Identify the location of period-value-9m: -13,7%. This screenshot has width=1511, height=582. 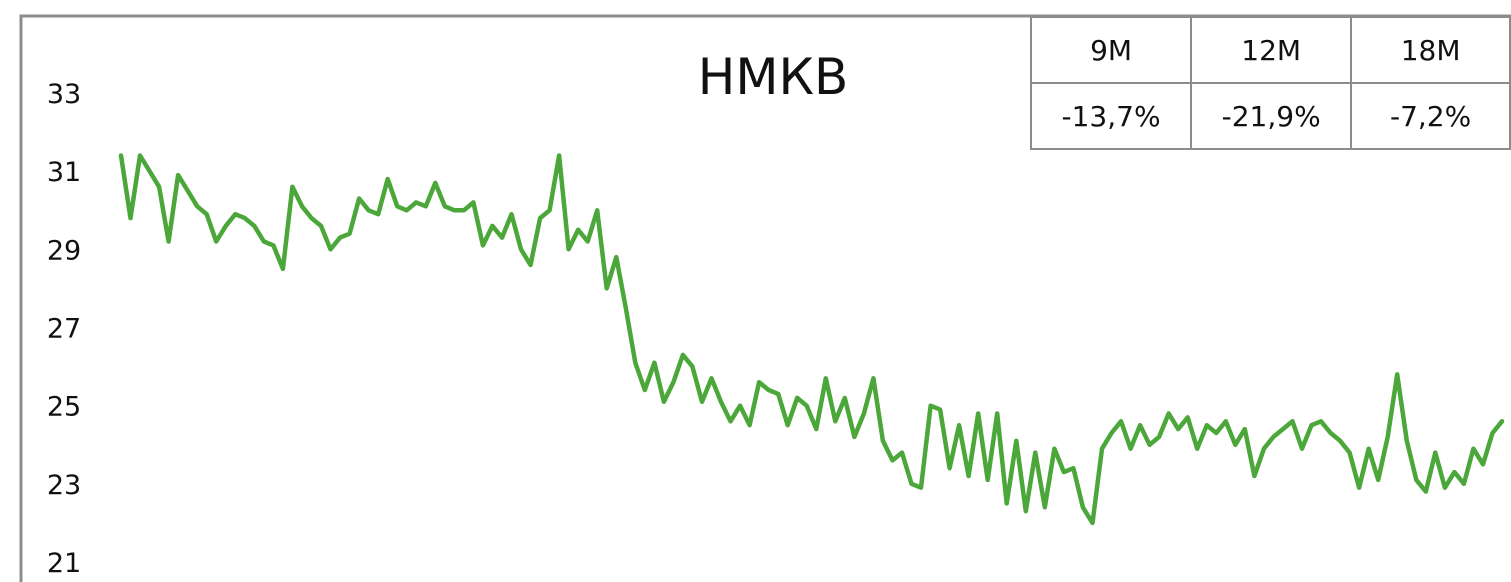
(1111, 116).